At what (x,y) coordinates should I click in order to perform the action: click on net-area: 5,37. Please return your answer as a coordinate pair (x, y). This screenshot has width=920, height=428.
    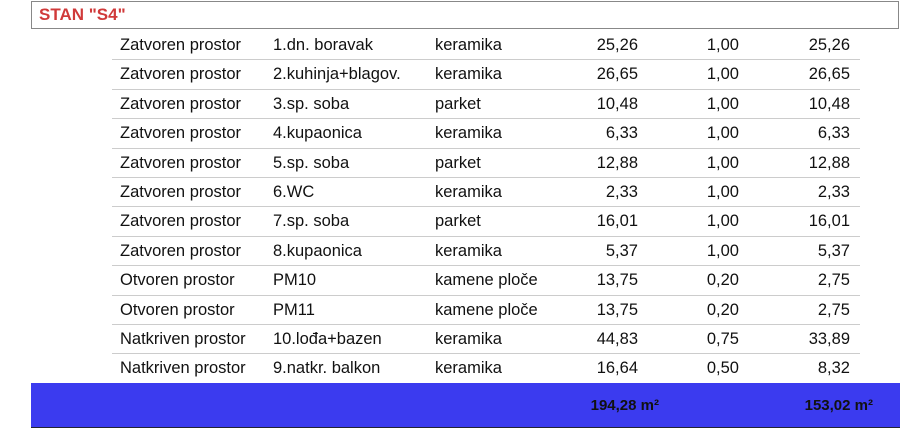
    Looking at the image, I should click on (833, 250).